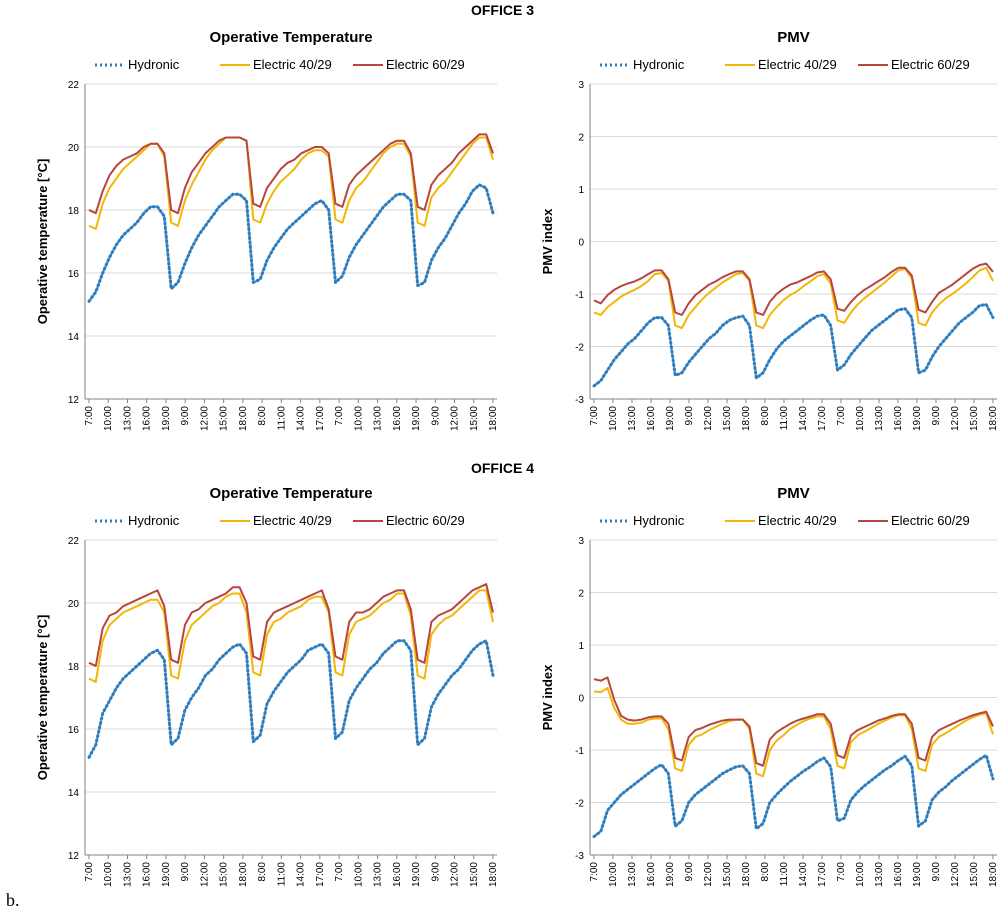 The width and height of the screenshot is (1005, 912). I want to click on y-tick-label: 14, so click(74, 337).